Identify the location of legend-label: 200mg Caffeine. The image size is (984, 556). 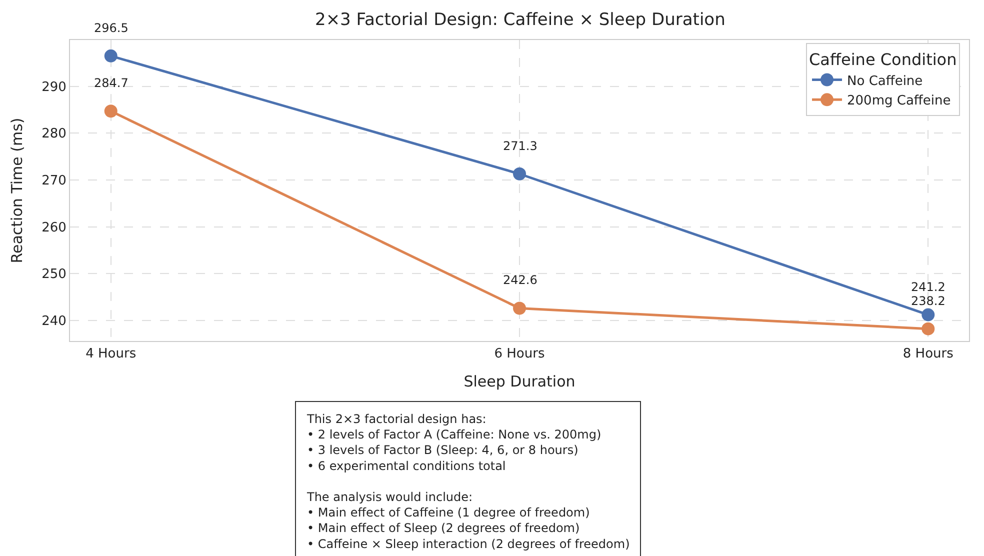
(899, 101).